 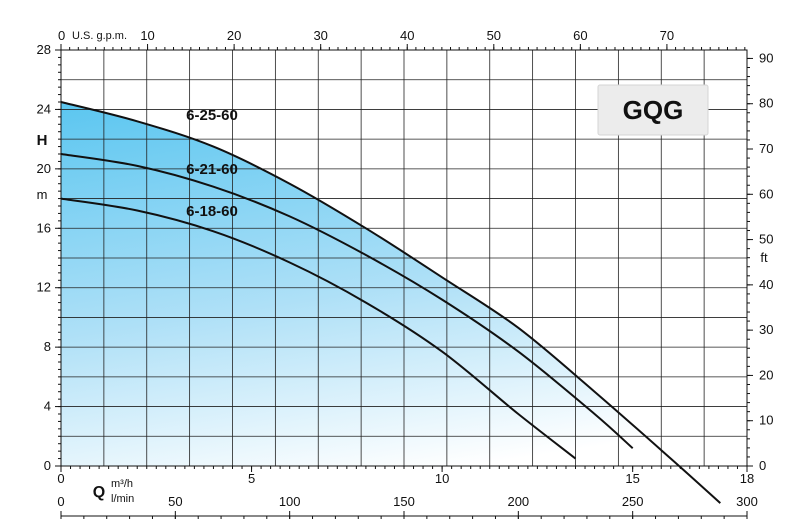 I want to click on y-tick-label-ft: 40, so click(x=766, y=284).